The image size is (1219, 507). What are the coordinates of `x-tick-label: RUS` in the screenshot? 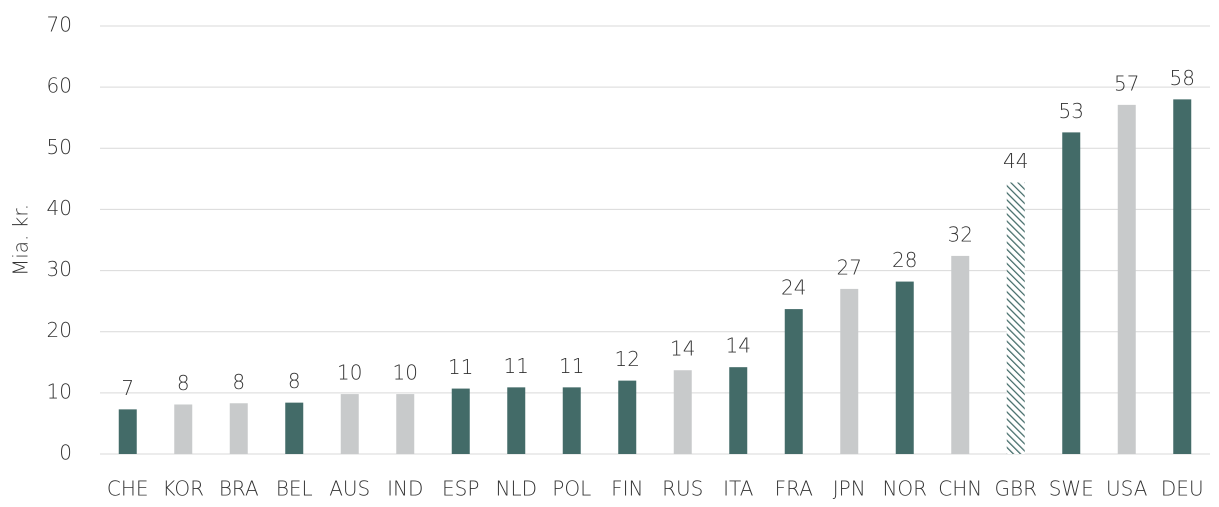 It's located at (682, 489).